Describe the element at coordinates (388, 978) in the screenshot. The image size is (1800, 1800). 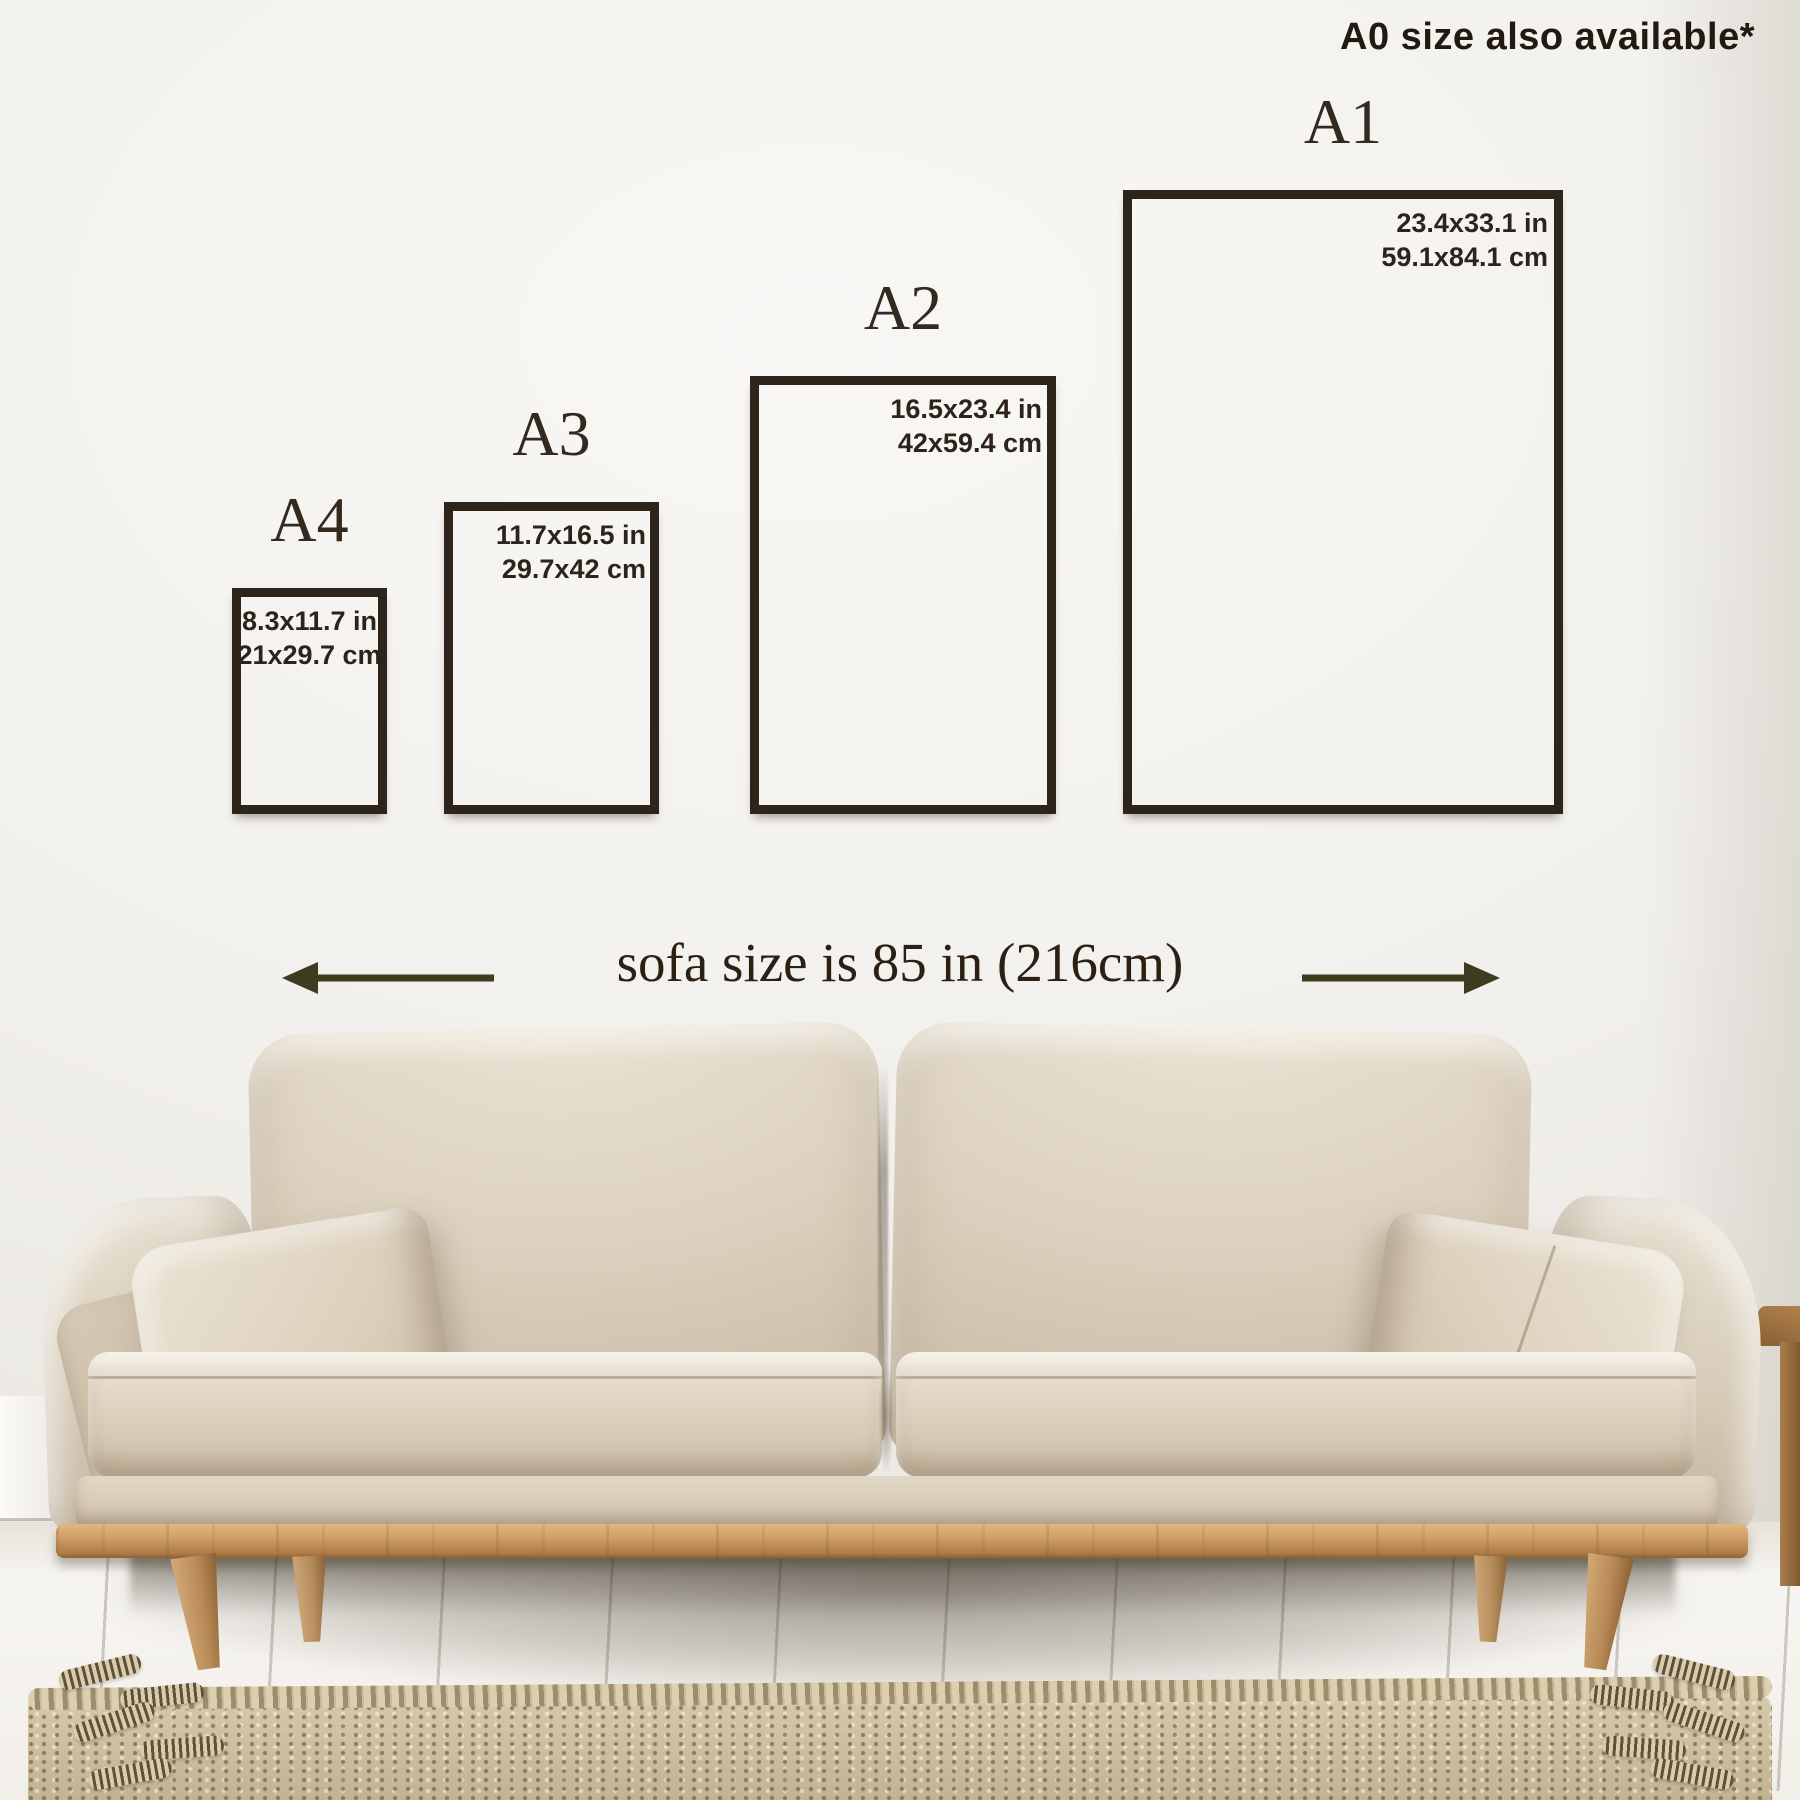
I see `arrow-left-icon` at that location.